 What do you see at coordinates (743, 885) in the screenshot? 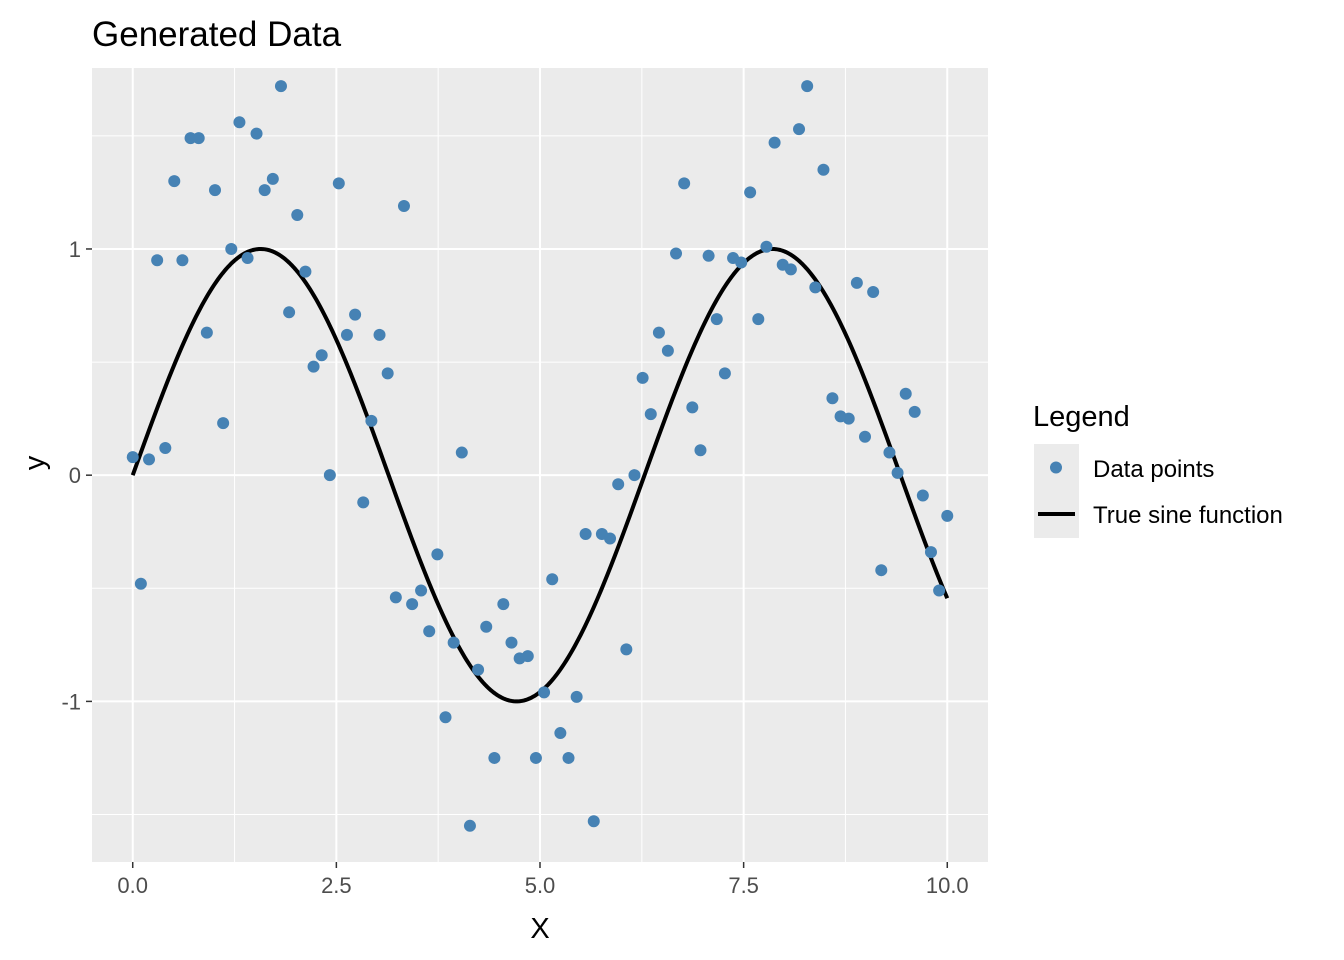
I see `x-tick-label: 7.5` at bounding box center [743, 885].